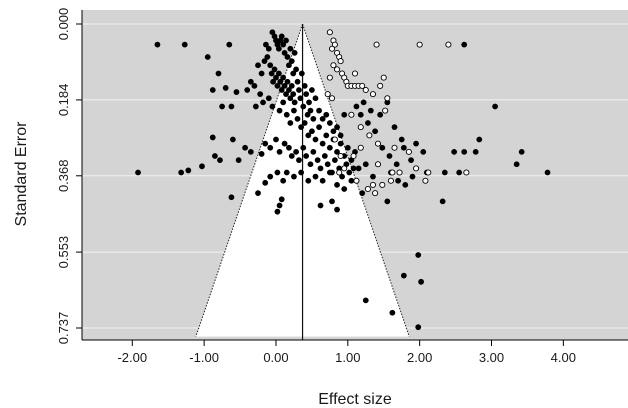  I want to click on y-tick-label: 0.368, so click(63, 176).